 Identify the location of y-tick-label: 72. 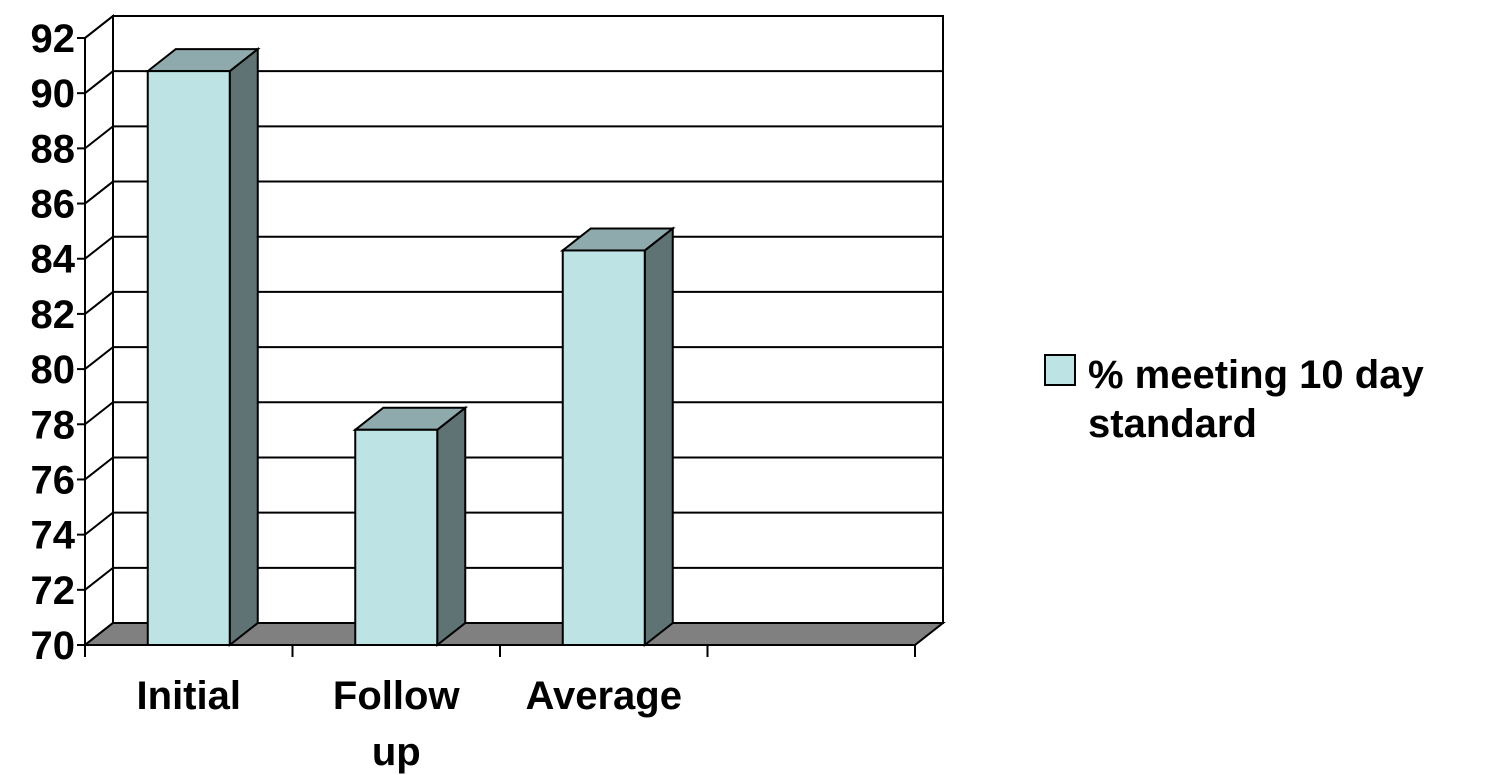
(53, 591).